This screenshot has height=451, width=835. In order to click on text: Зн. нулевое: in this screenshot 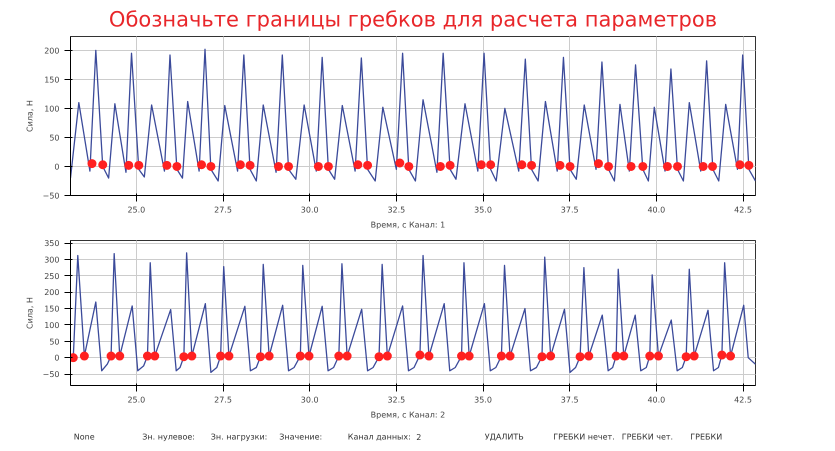, I will do `click(168, 437)`.